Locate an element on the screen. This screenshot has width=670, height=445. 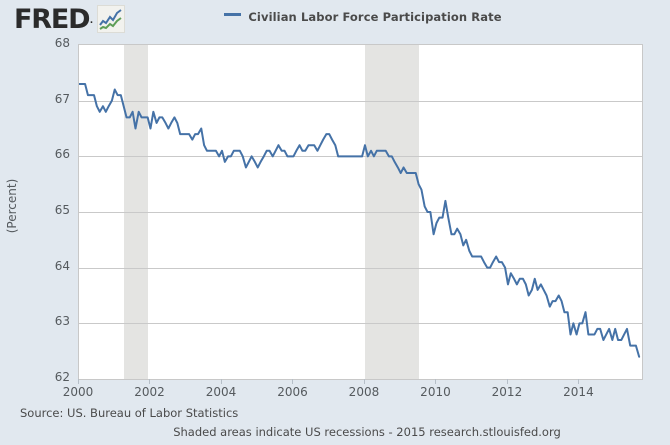
y-axis-tick-label: 64 is located at coordinates (62, 265).